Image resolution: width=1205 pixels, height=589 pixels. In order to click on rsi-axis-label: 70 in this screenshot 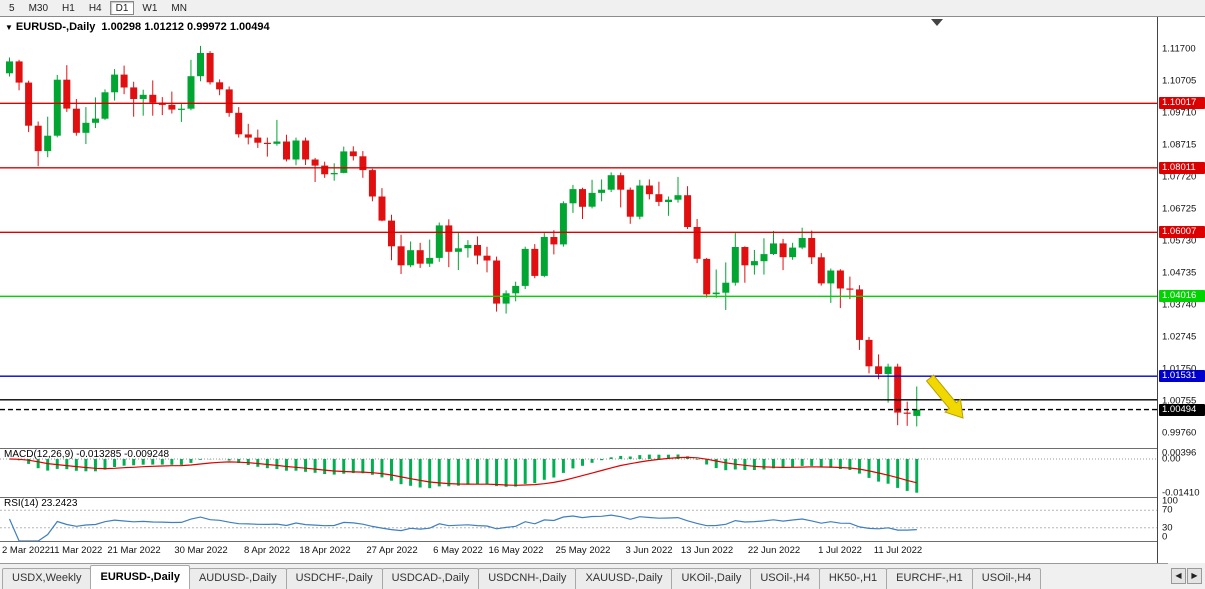, I will do `click(1167, 510)`.